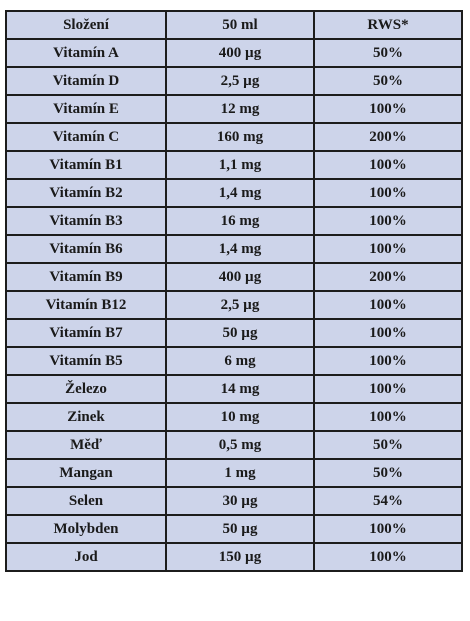 The width and height of the screenshot is (470, 621). I want to click on nutrient-name: Molybden, so click(86, 529).